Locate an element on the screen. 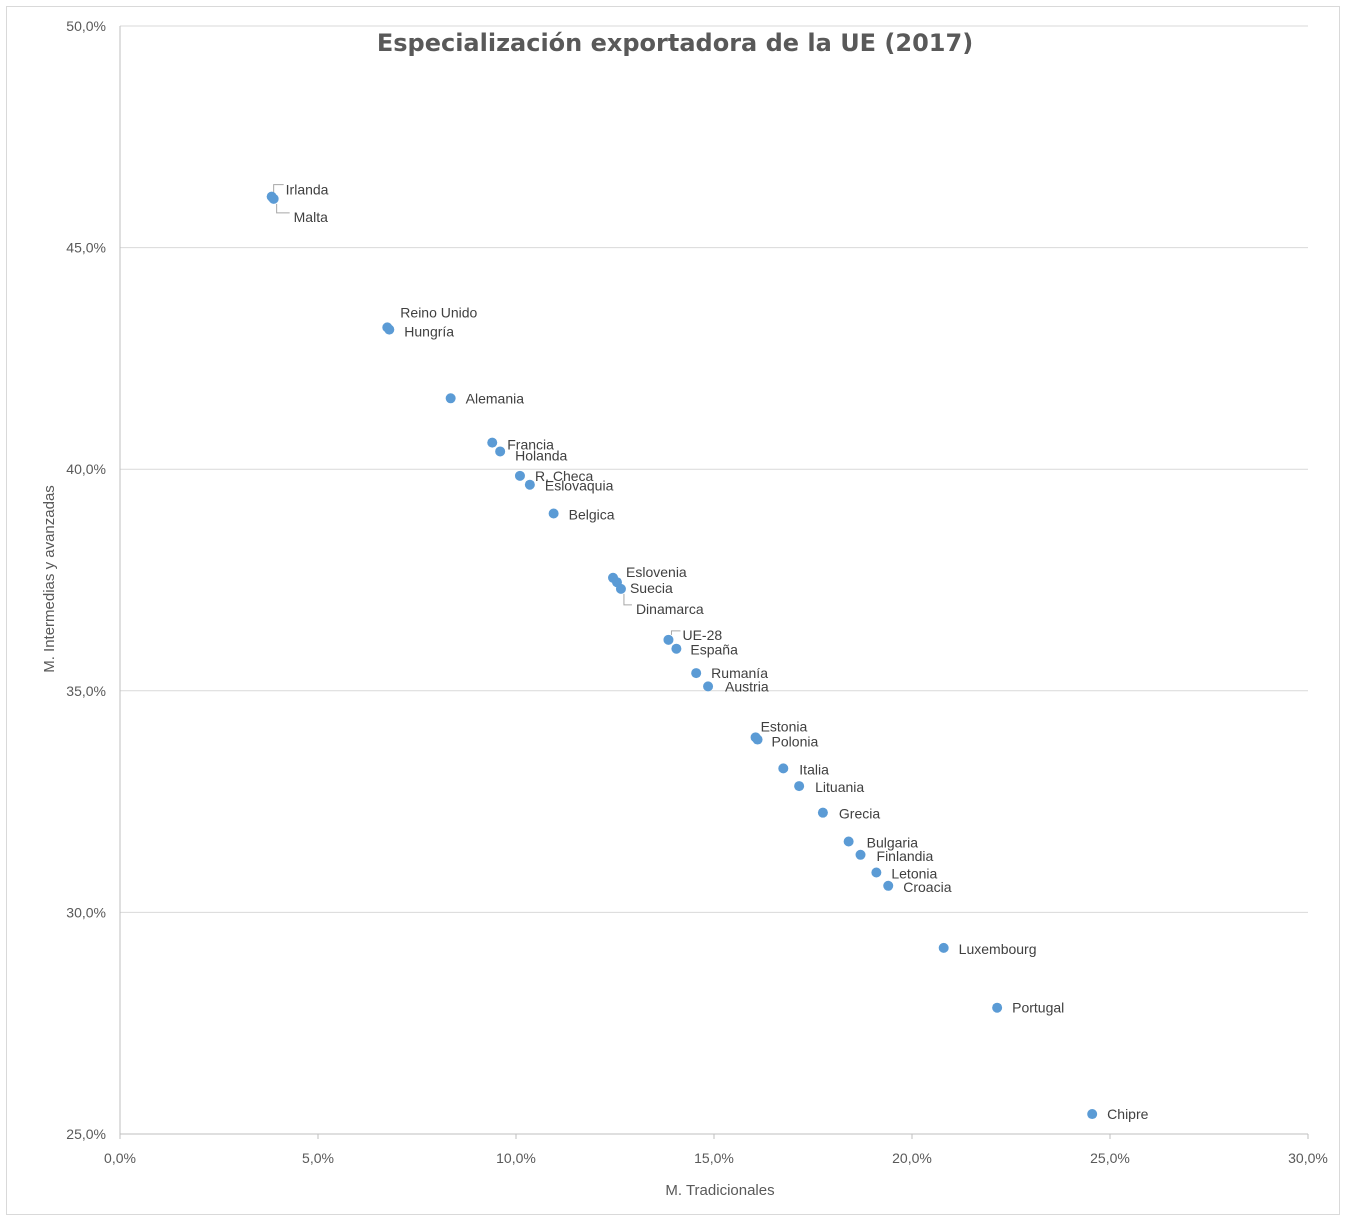 This screenshot has width=1345, height=1217. point-label: España is located at coordinates (714, 650).